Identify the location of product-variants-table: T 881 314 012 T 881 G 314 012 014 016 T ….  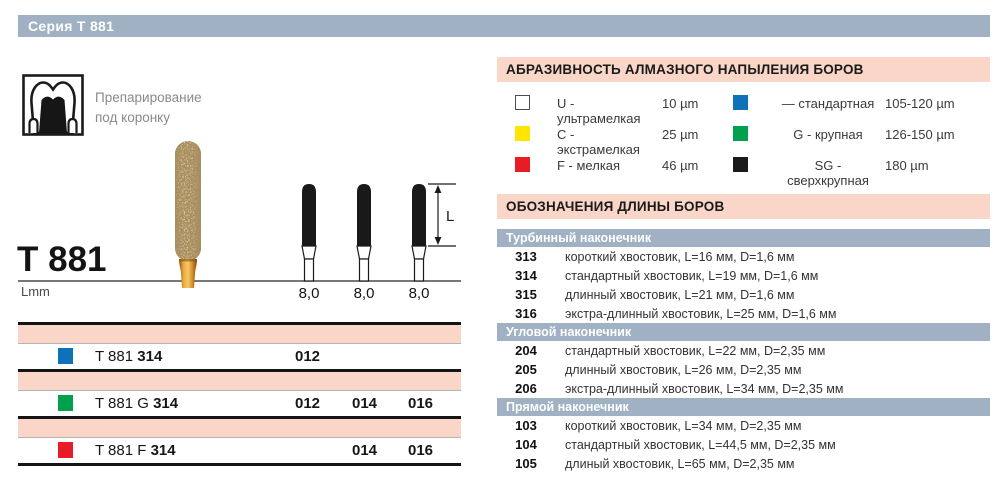
(239, 394).